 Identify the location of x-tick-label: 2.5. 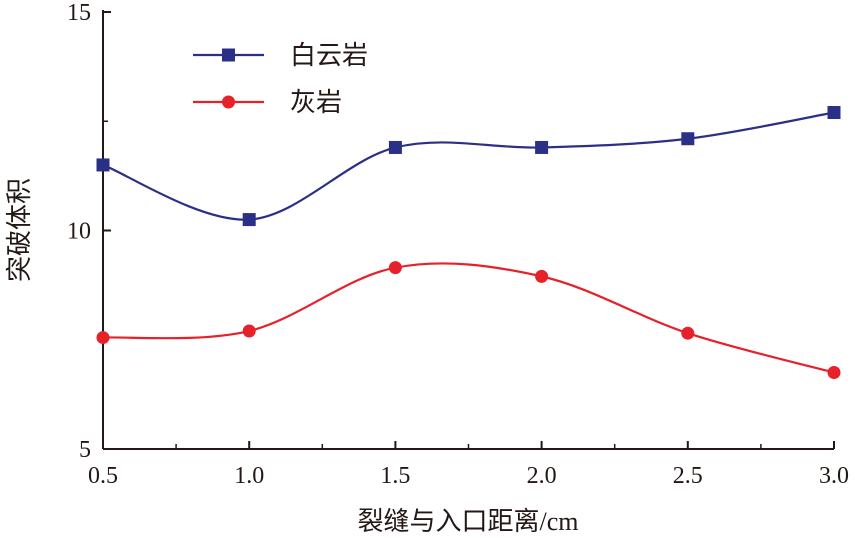
(688, 476).